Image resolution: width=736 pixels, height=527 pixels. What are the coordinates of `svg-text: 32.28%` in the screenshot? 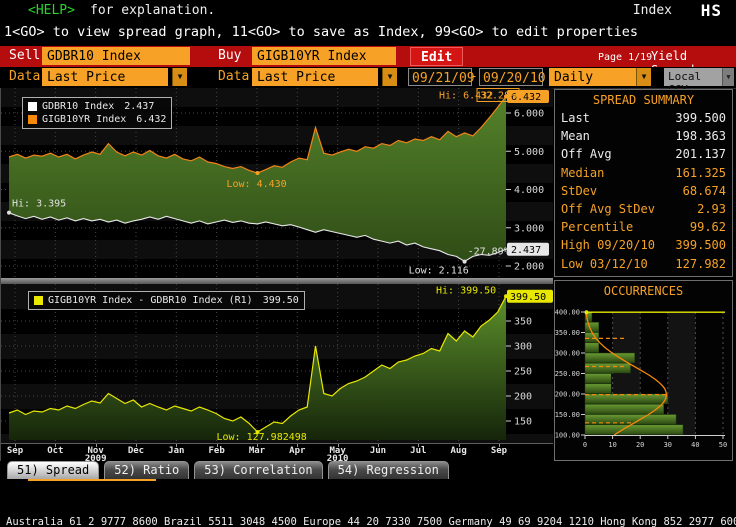 It's located at (498, 95).